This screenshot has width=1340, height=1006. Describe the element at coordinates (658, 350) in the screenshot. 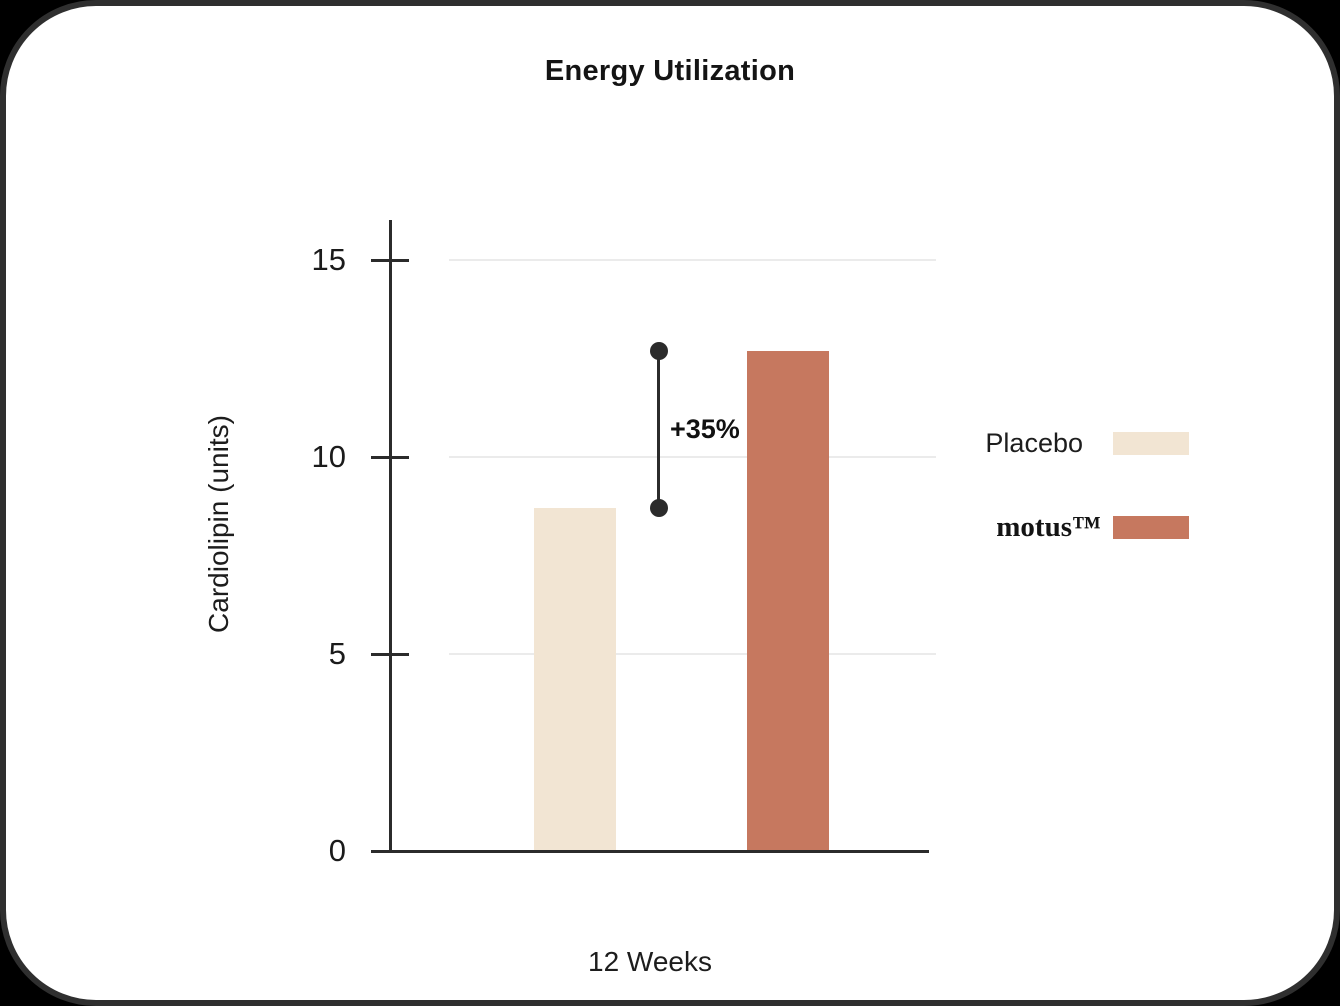

I see `annotation-dot-top` at that location.